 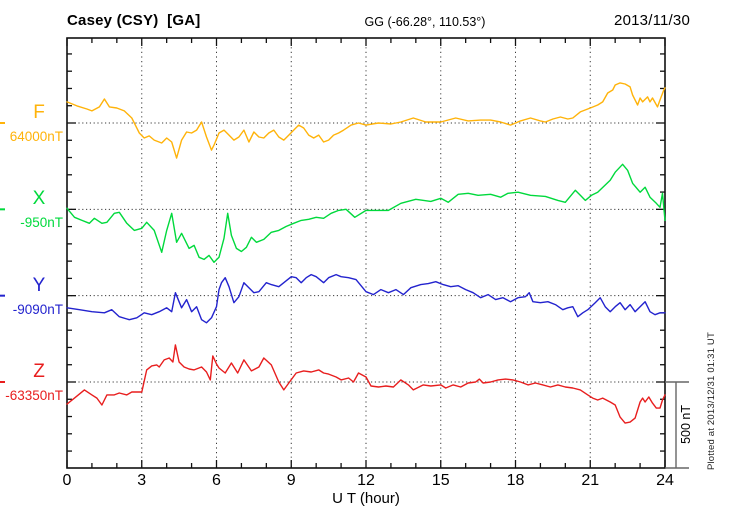 I want to click on x-axis-title: U T (hour), so click(x=366, y=498).